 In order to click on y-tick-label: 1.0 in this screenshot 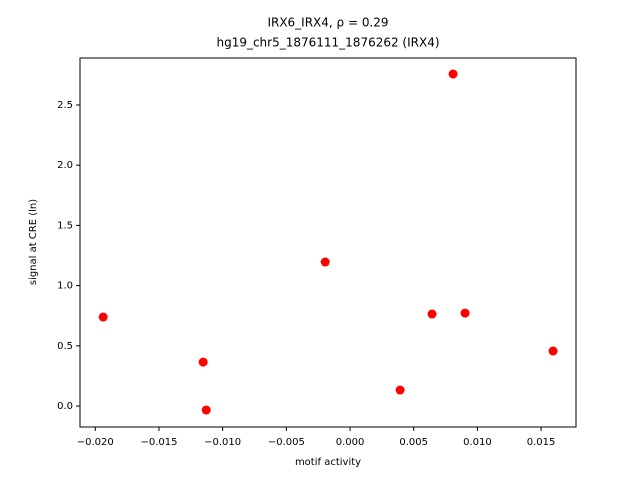, I will do `click(65, 286)`.